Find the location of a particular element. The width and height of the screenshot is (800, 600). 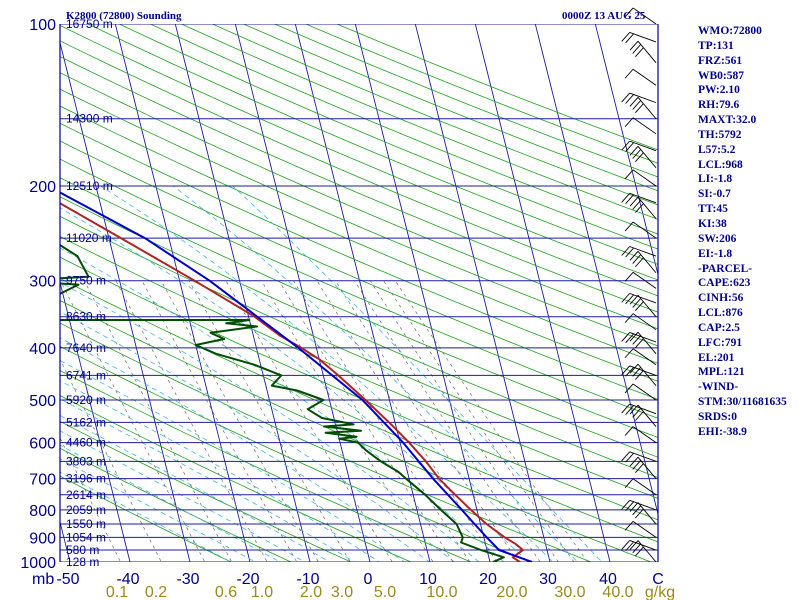

height-label: 5920 m is located at coordinates (86, 400).